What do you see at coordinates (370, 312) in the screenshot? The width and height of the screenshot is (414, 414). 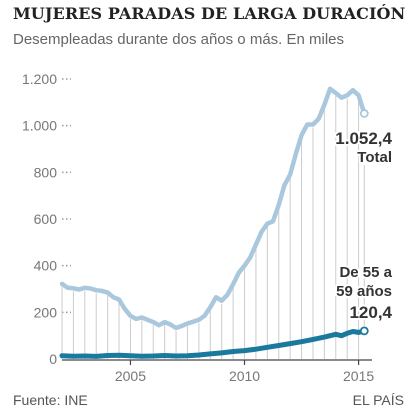 I see `age-value-label: 120,4` at bounding box center [370, 312].